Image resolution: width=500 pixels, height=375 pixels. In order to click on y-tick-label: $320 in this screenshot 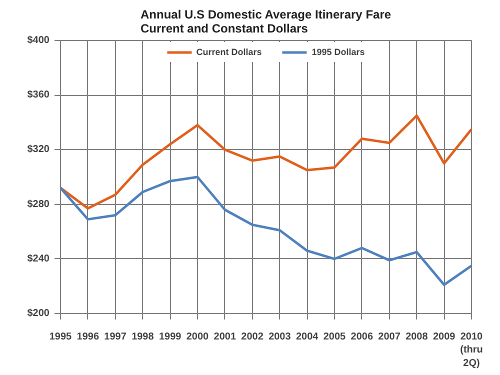, I will do `click(38, 150)`.